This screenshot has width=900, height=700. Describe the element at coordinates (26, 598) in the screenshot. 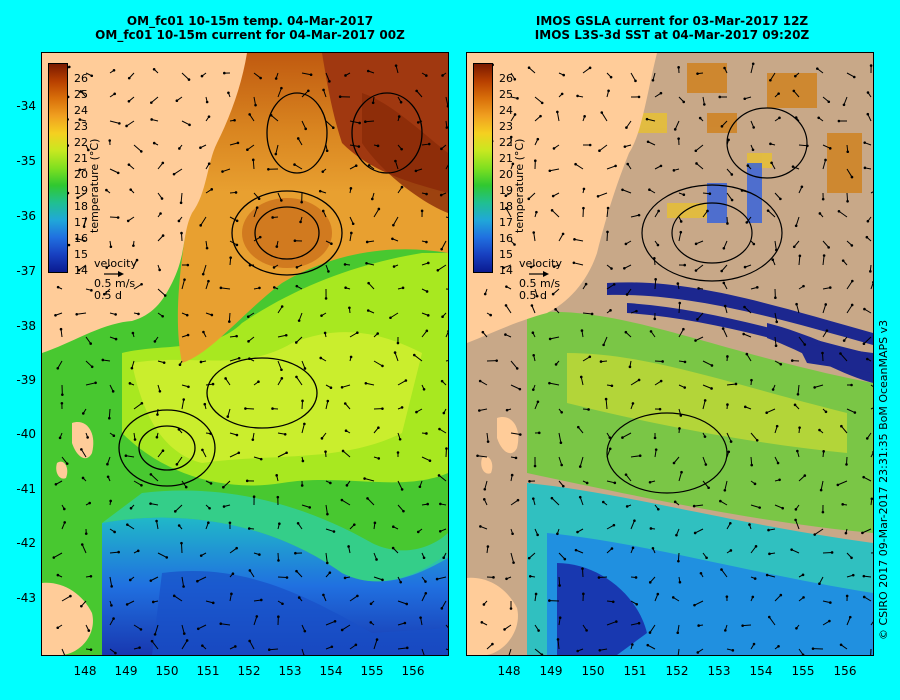

I see `lat-label: -43` at that location.